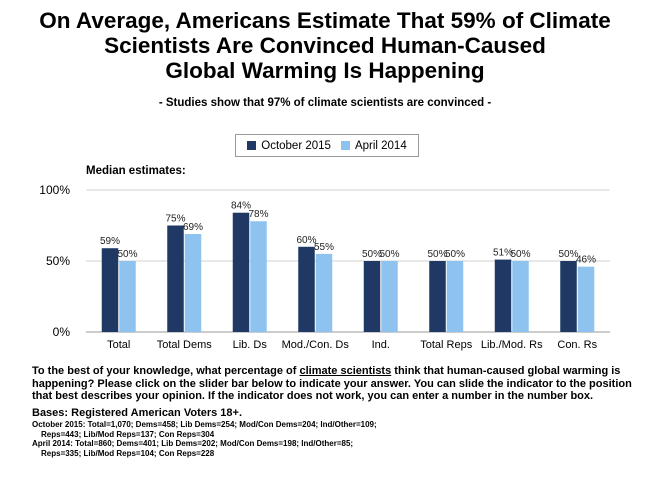 This screenshot has height=487, width=650. I want to click on data-label-apr-4: 50%, so click(389, 254).